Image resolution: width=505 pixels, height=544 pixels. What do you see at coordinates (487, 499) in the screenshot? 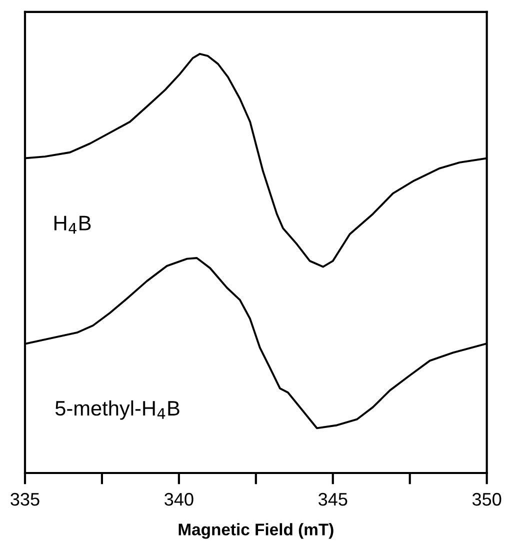
I see `x-tick-label: 350` at bounding box center [487, 499].